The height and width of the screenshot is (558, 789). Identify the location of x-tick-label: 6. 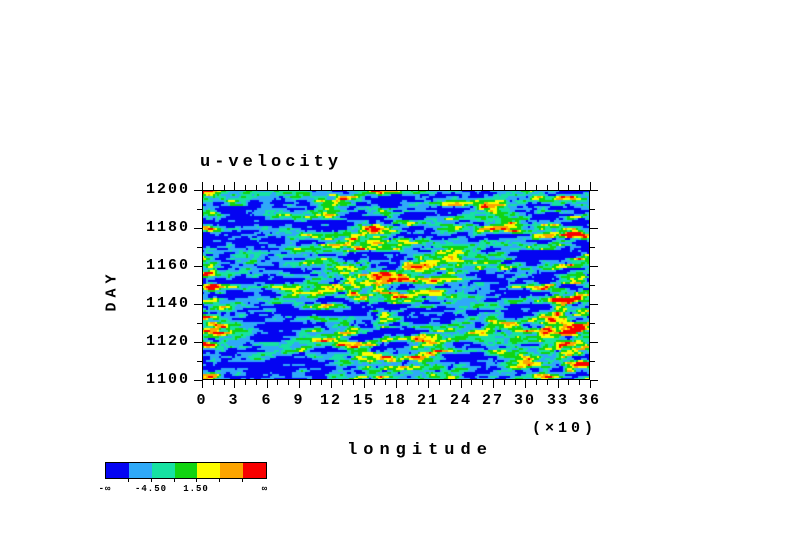
(267, 400).